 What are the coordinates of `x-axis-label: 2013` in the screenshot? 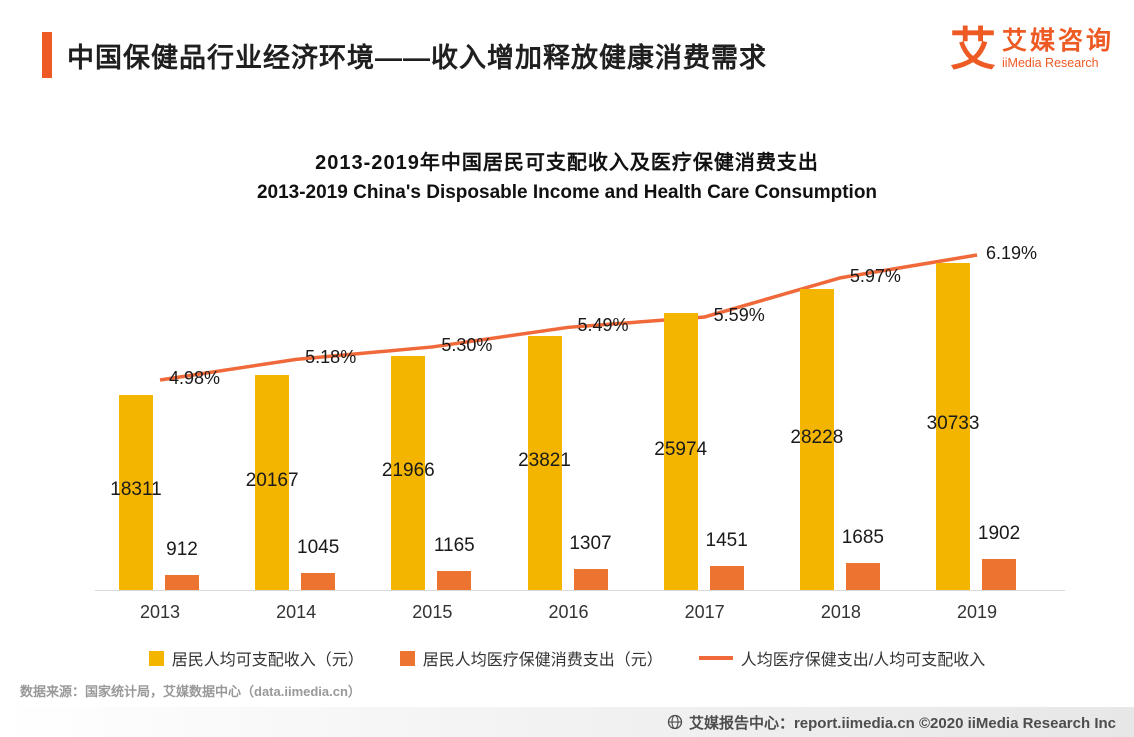 It's located at (160, 612).